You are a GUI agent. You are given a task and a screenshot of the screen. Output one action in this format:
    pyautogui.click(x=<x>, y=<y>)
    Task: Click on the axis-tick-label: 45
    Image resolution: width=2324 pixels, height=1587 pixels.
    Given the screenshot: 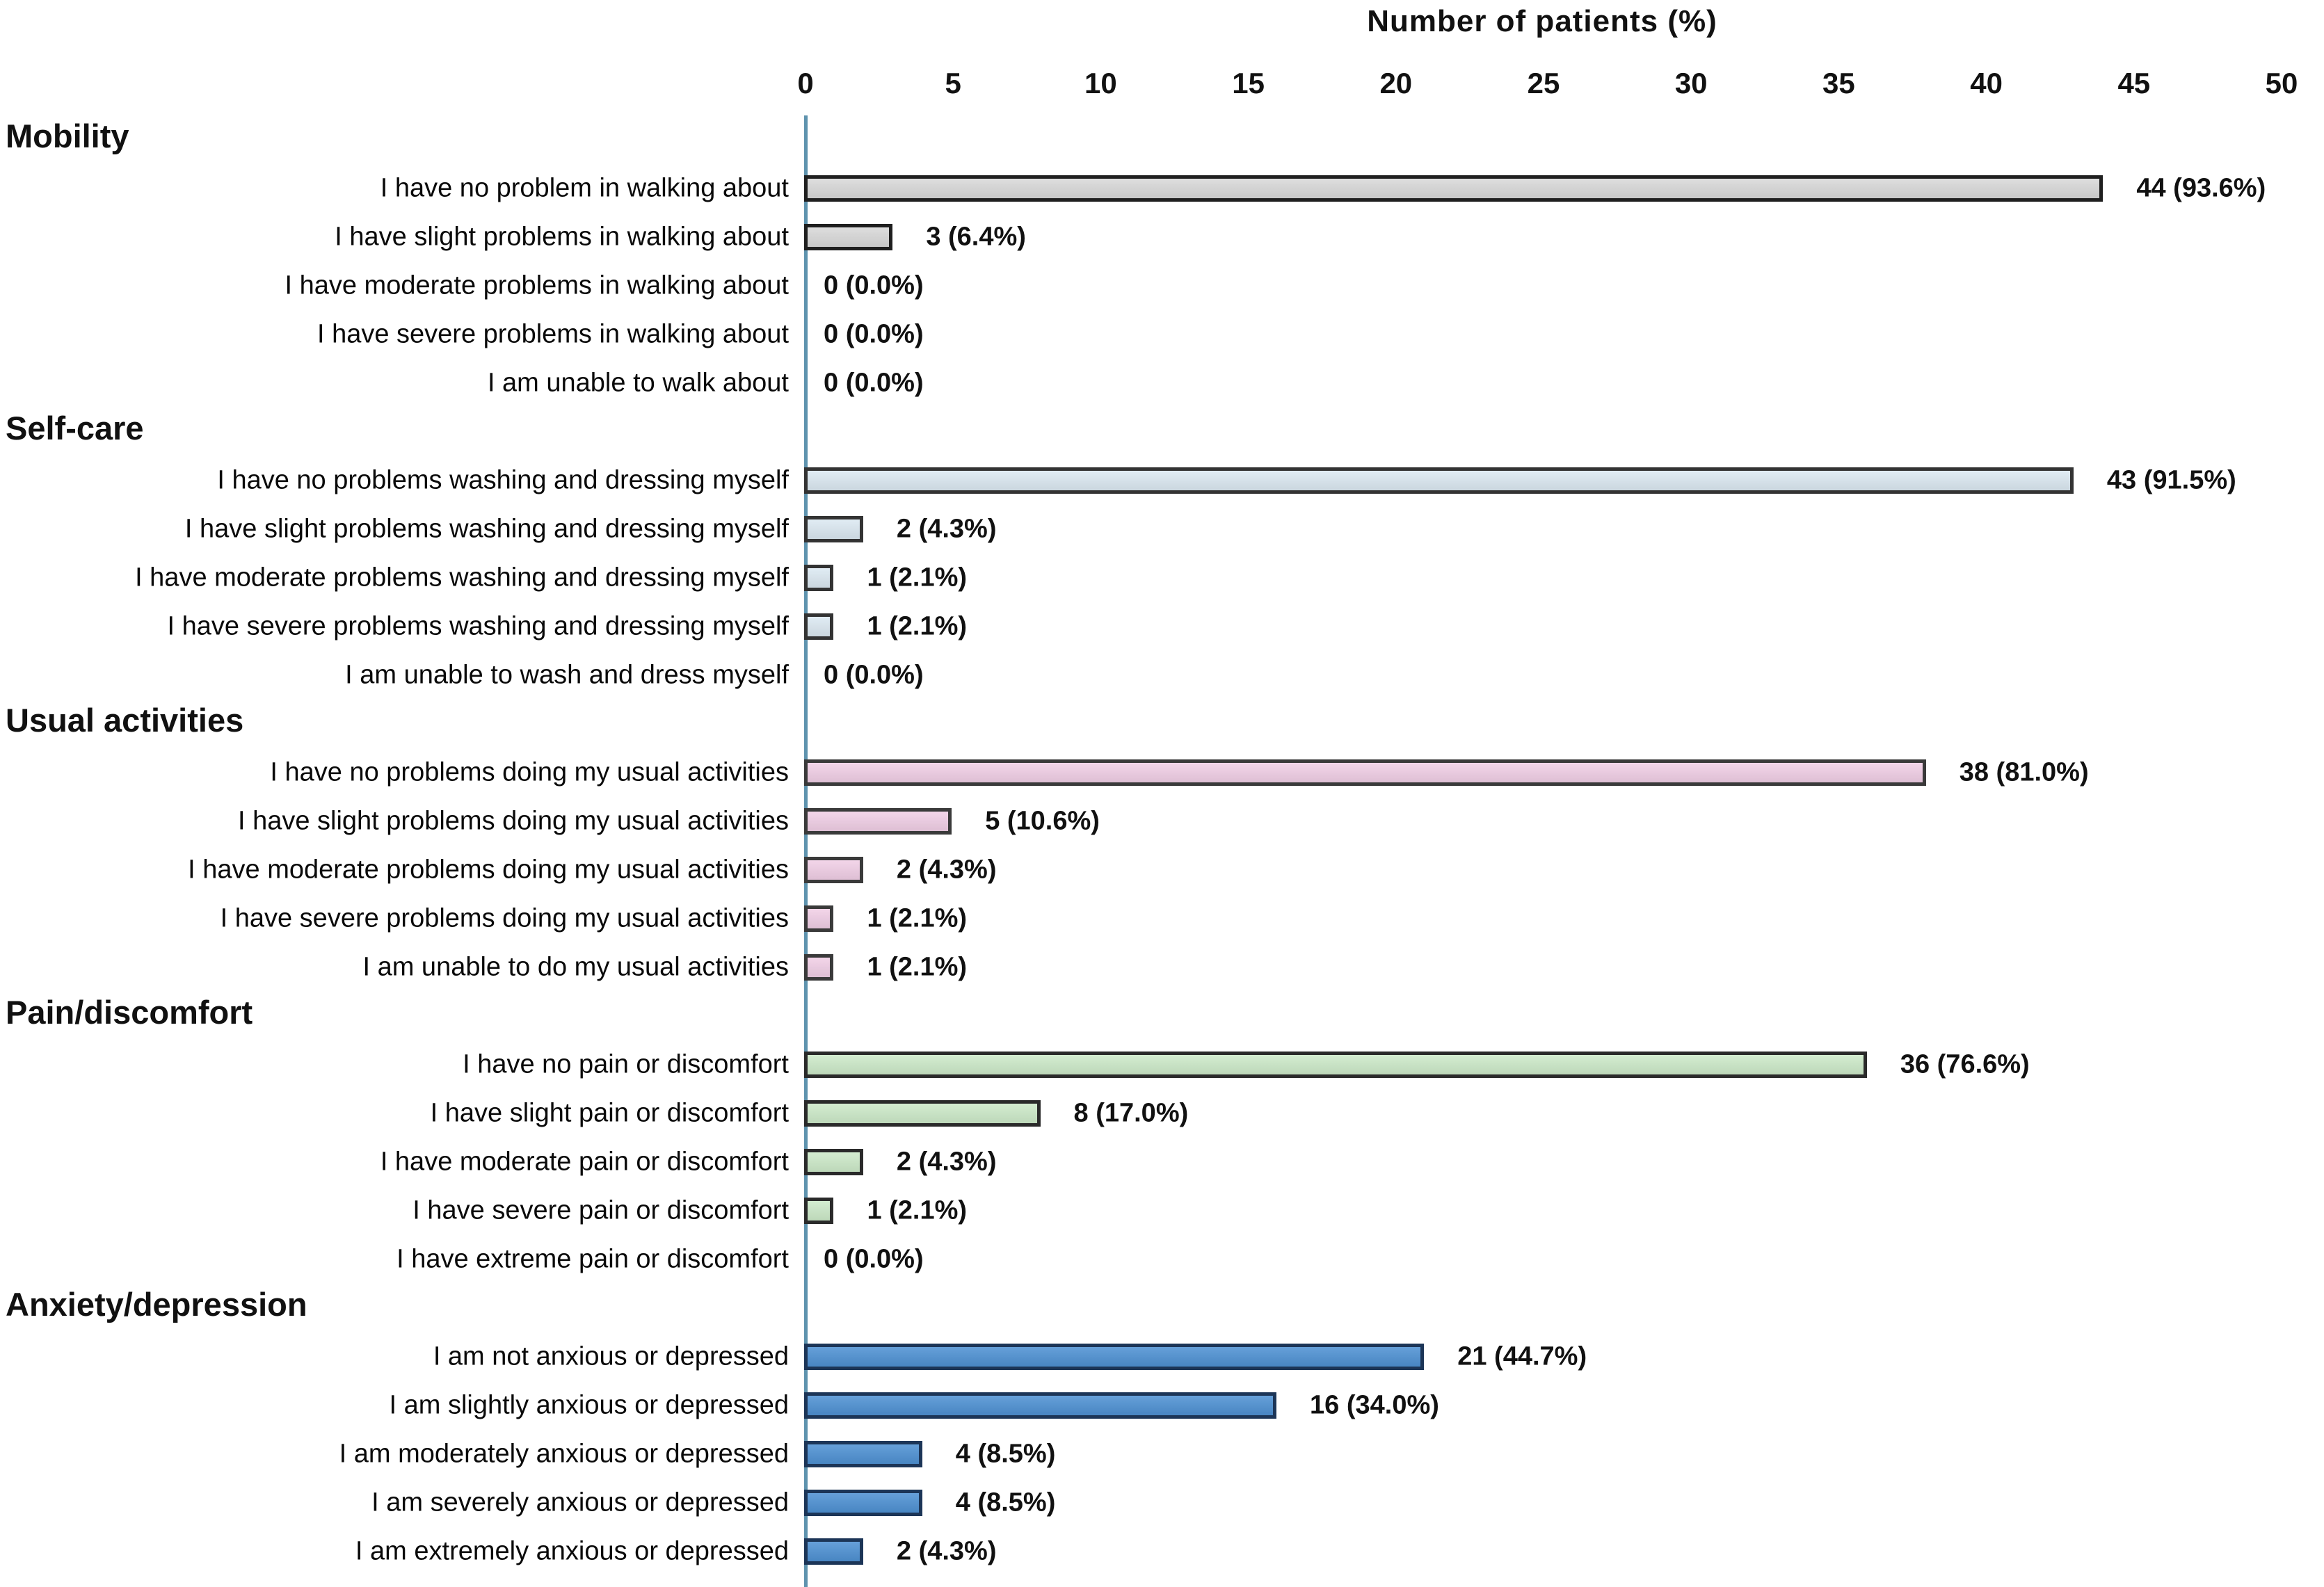 What is the action you would take?
    pyautogui.click(x=2134, y=83)
    